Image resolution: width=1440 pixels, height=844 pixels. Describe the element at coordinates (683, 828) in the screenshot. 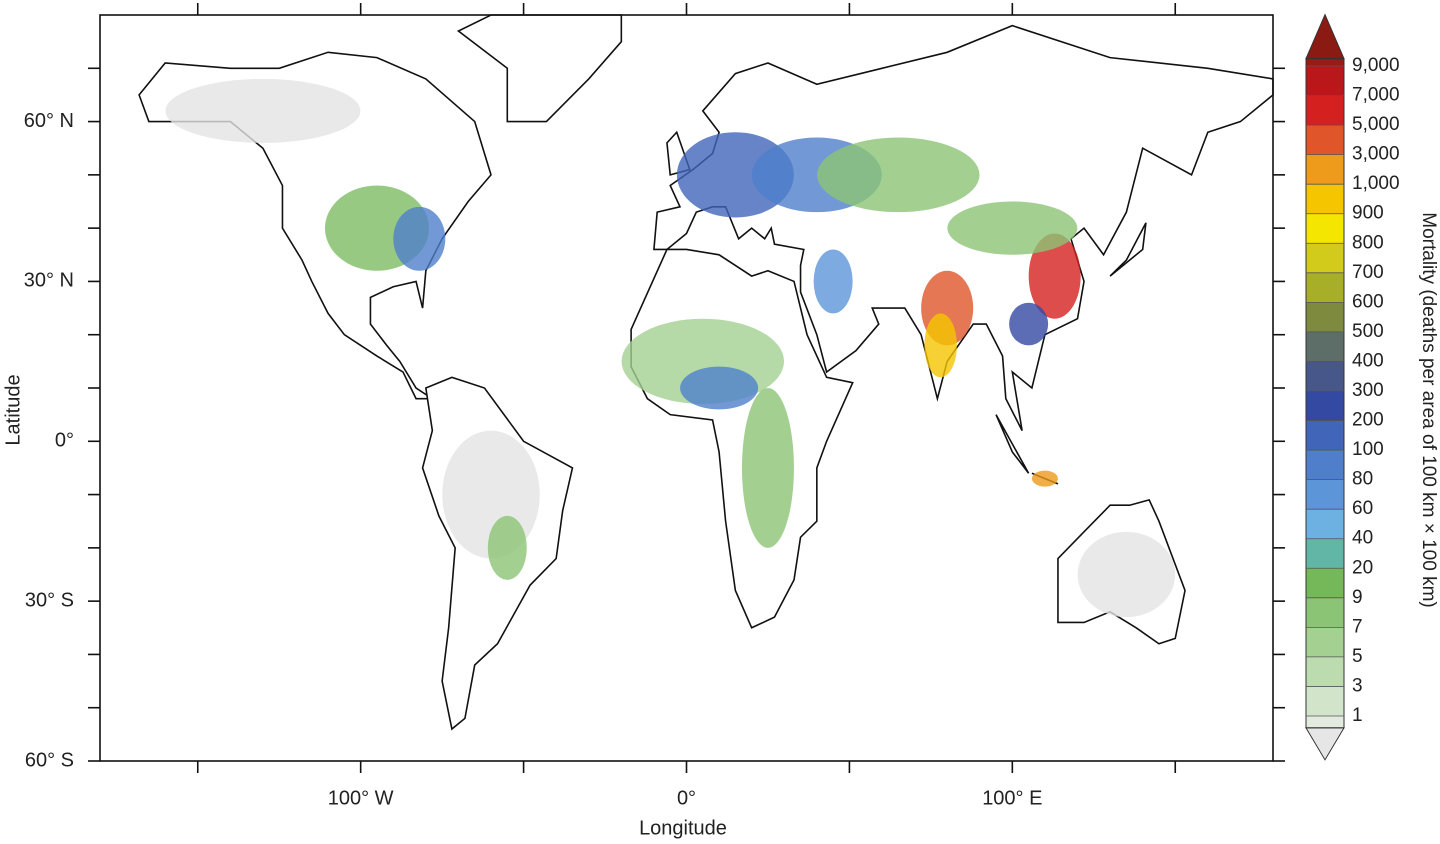

I see `x-axis-title: Longitude` at that location.